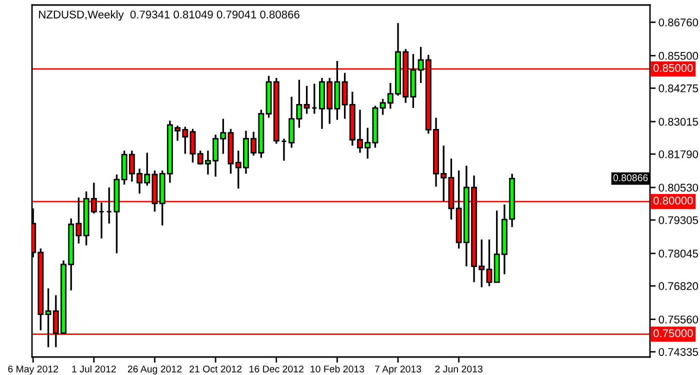 The image size is (700, 375). Describe the element at coordinates (630, 178) in the screenshot. I see `annotation: 0.80866` at that location.